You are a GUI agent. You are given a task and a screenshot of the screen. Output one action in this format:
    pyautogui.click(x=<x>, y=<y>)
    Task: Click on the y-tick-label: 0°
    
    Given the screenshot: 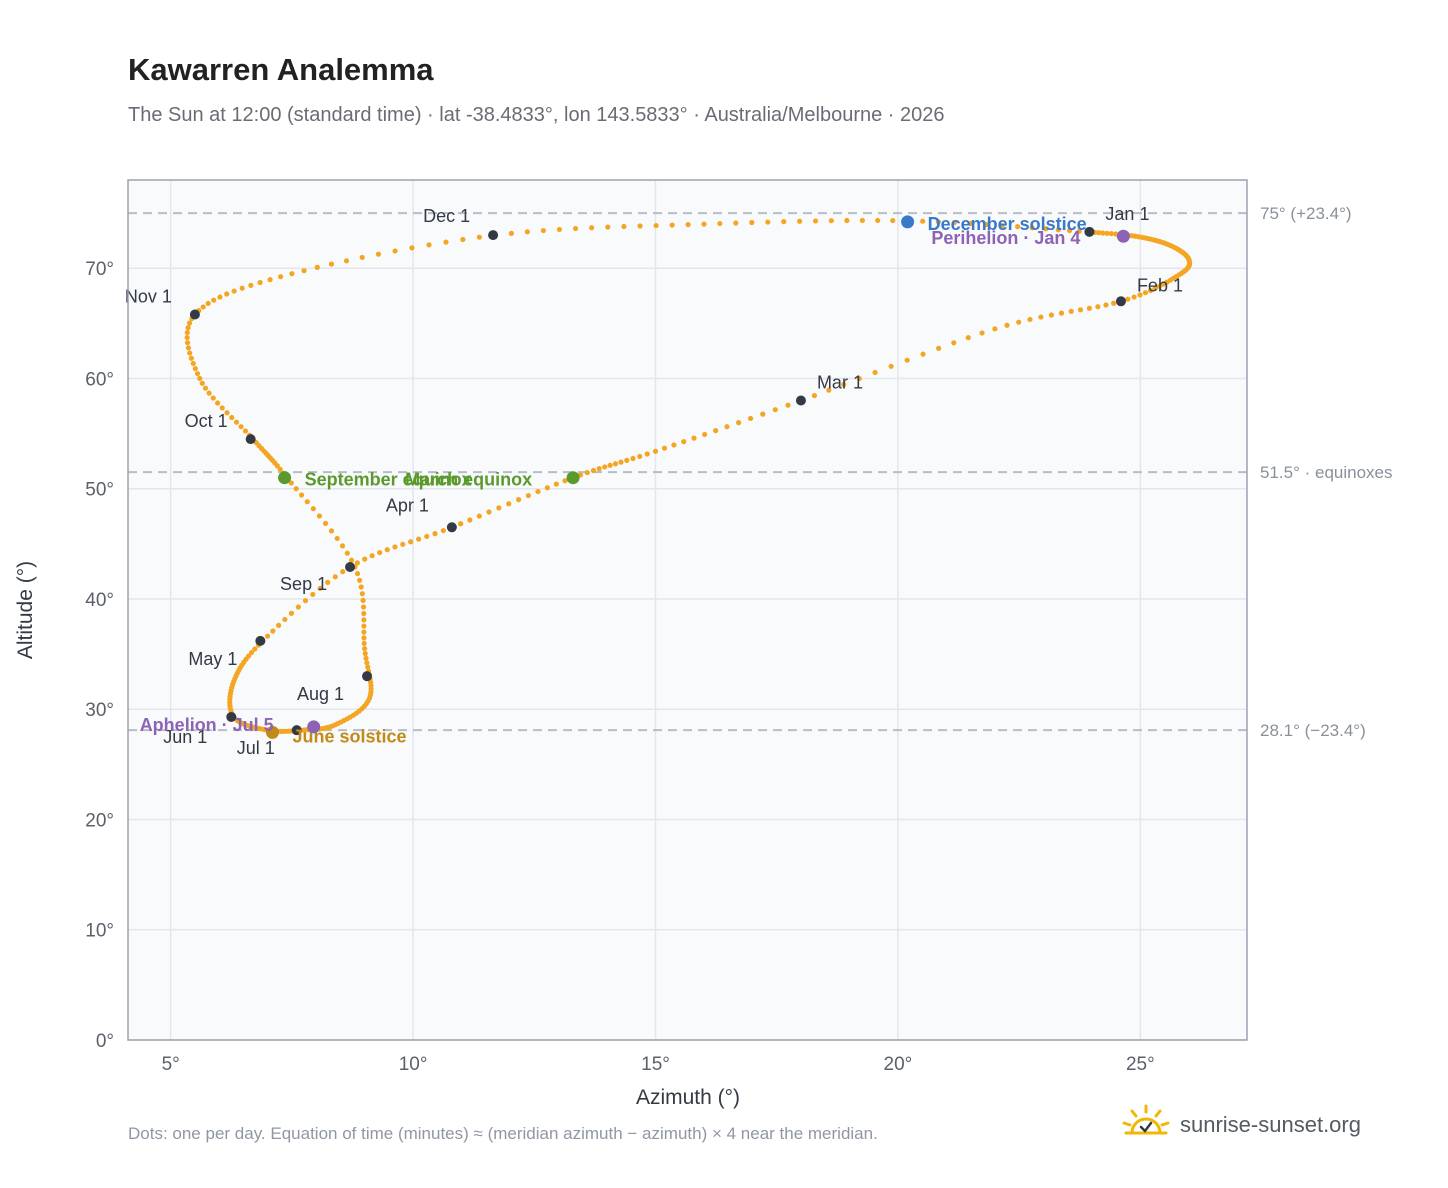 What is the action you would take?
    pyautogui.click(x=105, y=1041)
    